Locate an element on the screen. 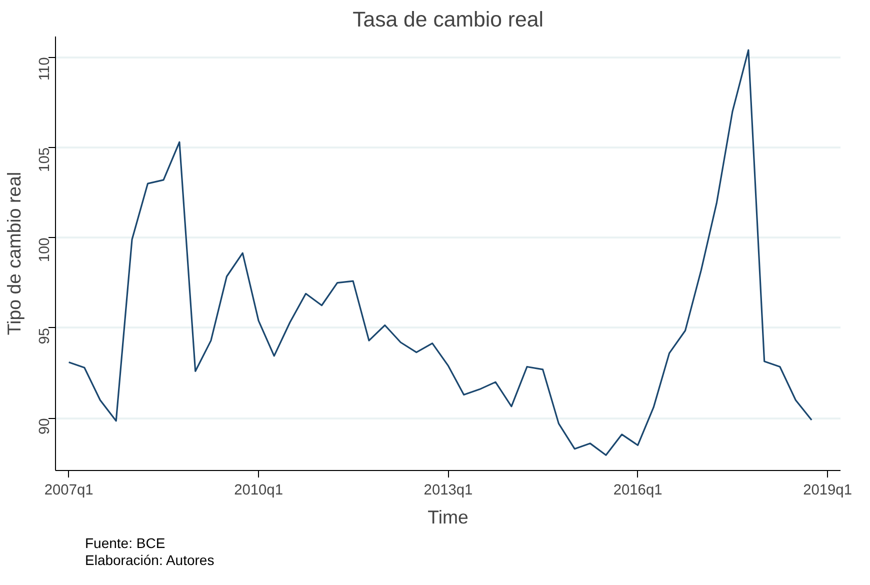 This screenshot has width=870, height=585. y-tick-label: 110 is located at coordinates (45, 69).